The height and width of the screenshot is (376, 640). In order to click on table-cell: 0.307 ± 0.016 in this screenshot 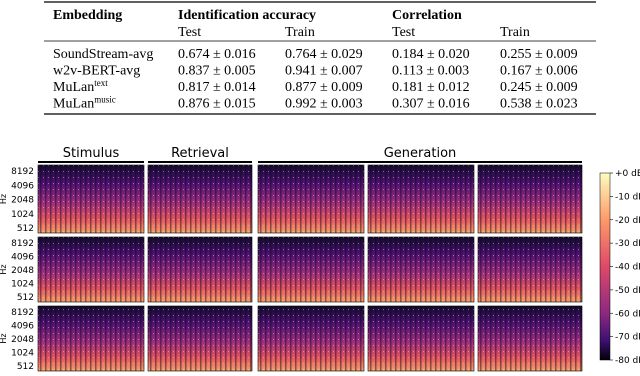, I will do `click(431, 104)`.